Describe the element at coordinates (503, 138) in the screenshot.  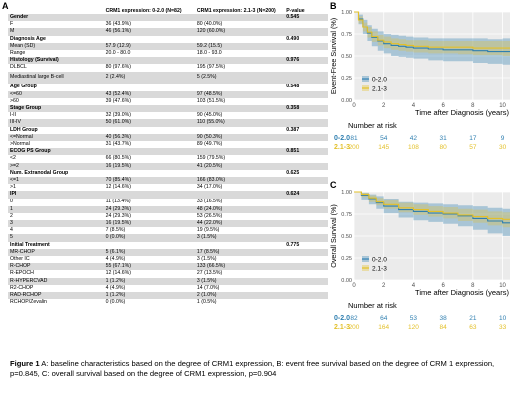
I see `risk-count: 9` at that location.